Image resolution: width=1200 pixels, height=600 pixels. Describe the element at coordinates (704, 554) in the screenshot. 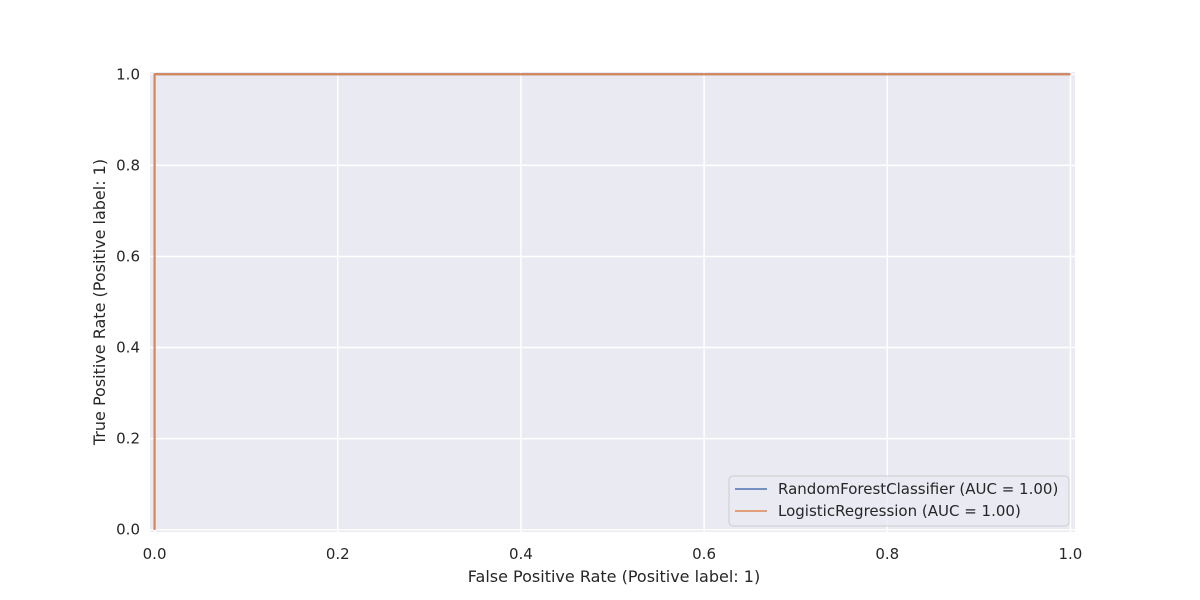

I see `x-tick-label: 0.6` at that location.